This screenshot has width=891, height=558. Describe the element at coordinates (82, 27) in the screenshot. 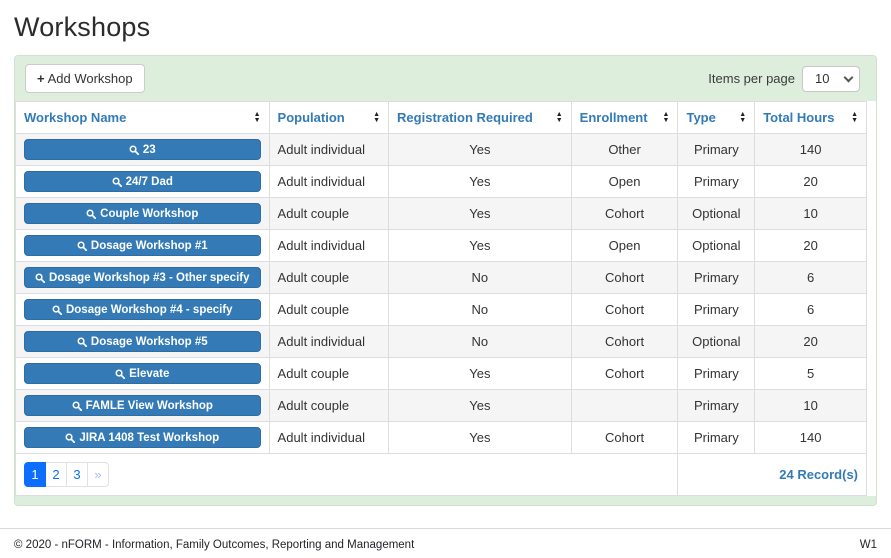

I see `page-title: Workshops` at that location.